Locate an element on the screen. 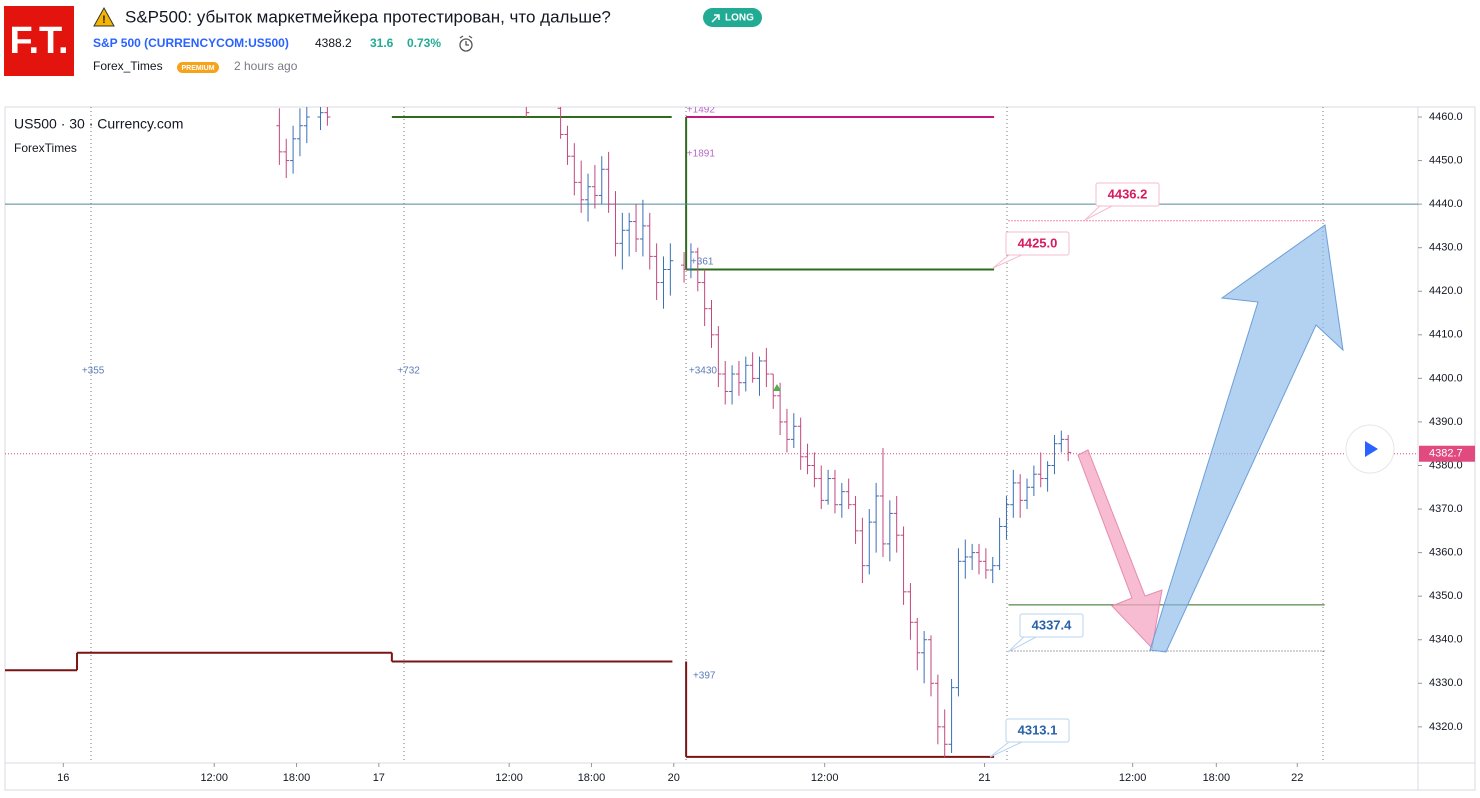 The width and height of the screenshot is (1480, 798). y-tick-label: 4450.0 is located at coordinates (1446, 160).